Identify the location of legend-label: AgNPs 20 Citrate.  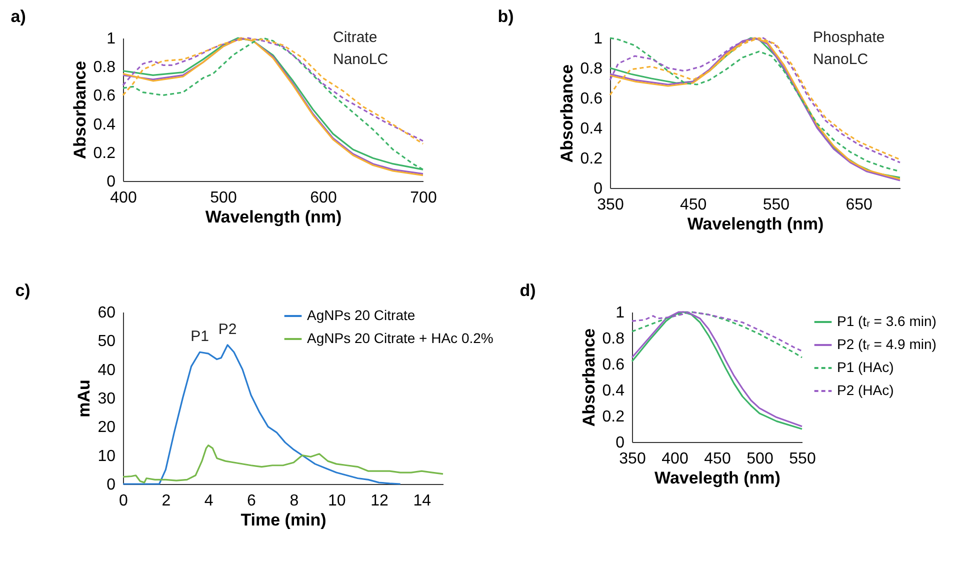
(361, 315).